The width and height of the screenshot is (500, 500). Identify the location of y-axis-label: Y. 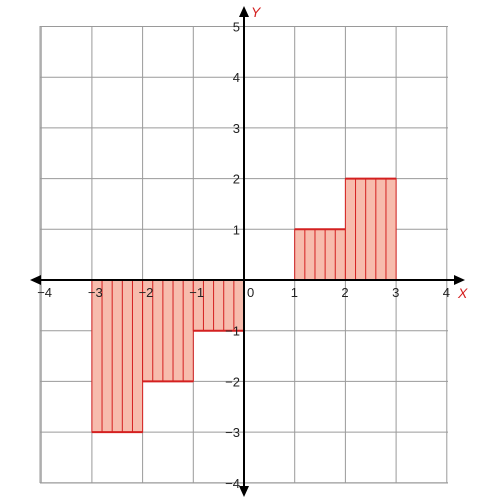
(256, 12).